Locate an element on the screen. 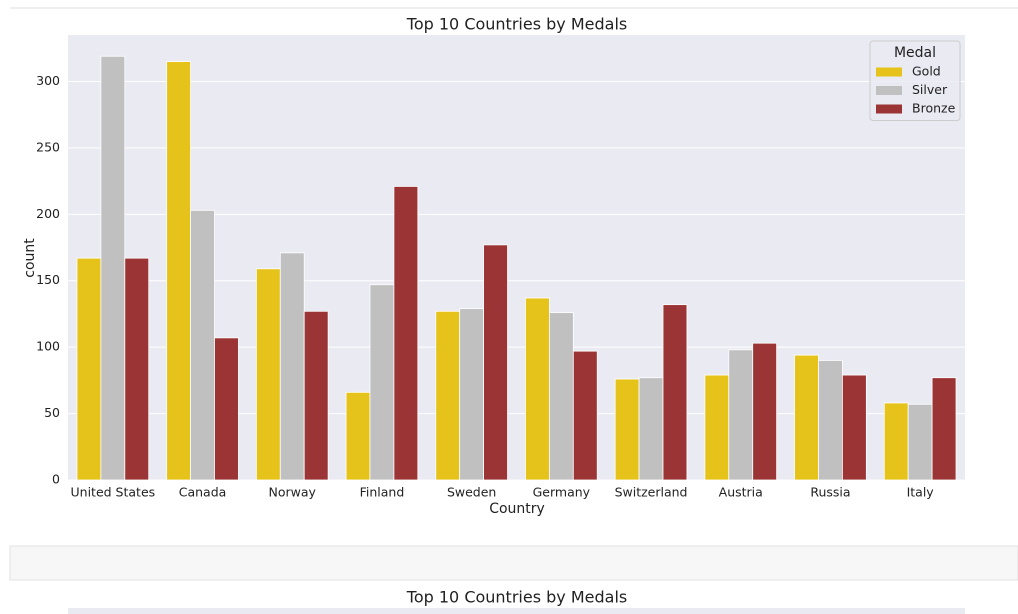  next-chart-title: Top 10 Countries by Medals is located at coordinates (516, 597).